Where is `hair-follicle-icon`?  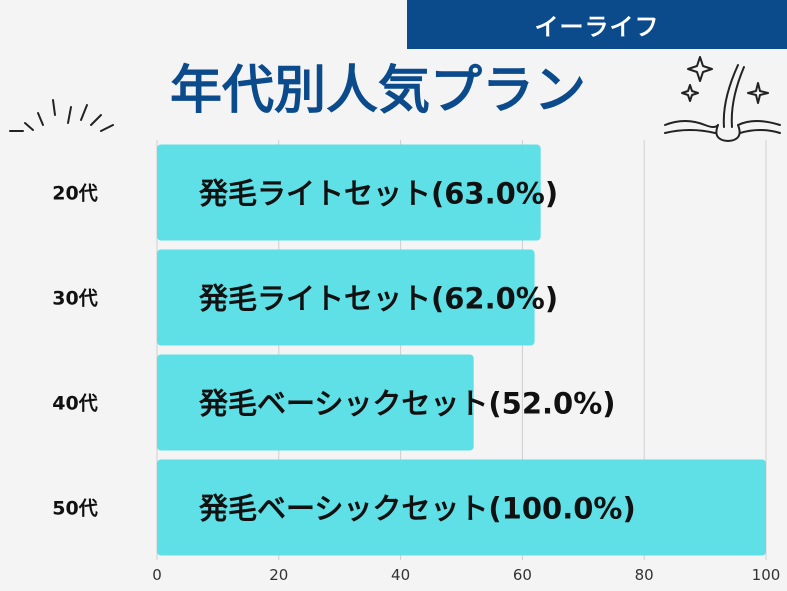 hair-follicle-icon is located at coordinates (722, 99).